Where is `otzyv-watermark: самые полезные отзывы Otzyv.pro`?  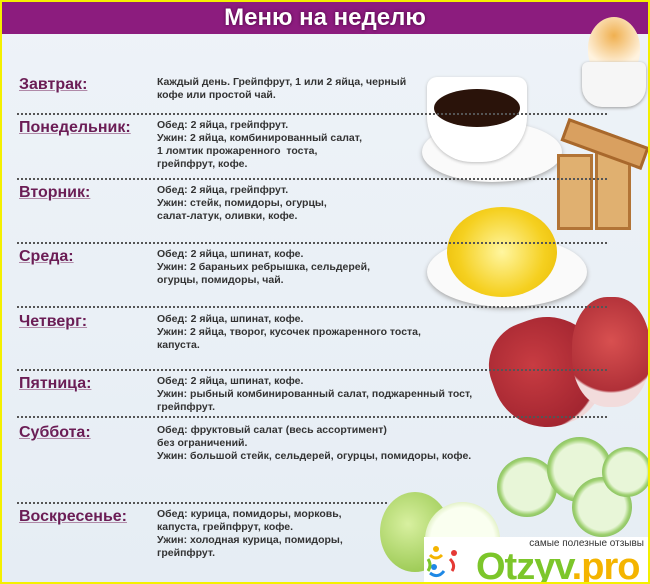 otzyv-watermark: самые полезные отзывы Otzyv.pro is located at coordinates (536, 559).